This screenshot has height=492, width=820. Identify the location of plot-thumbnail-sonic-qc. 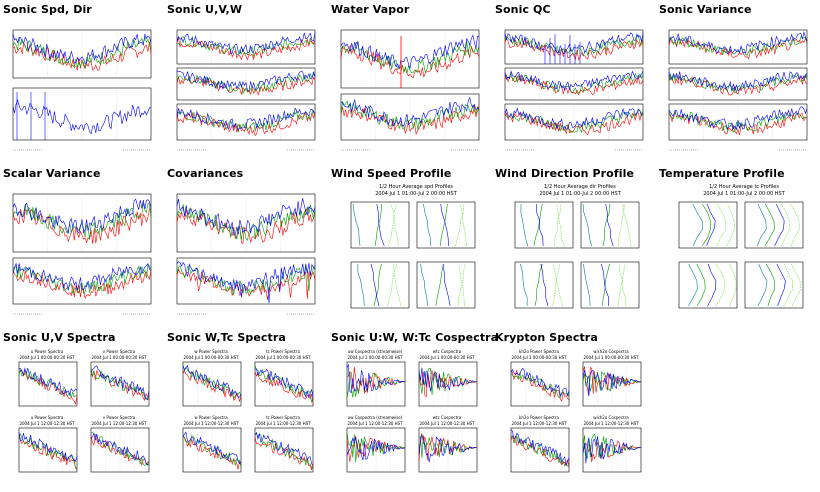
(575, 86).